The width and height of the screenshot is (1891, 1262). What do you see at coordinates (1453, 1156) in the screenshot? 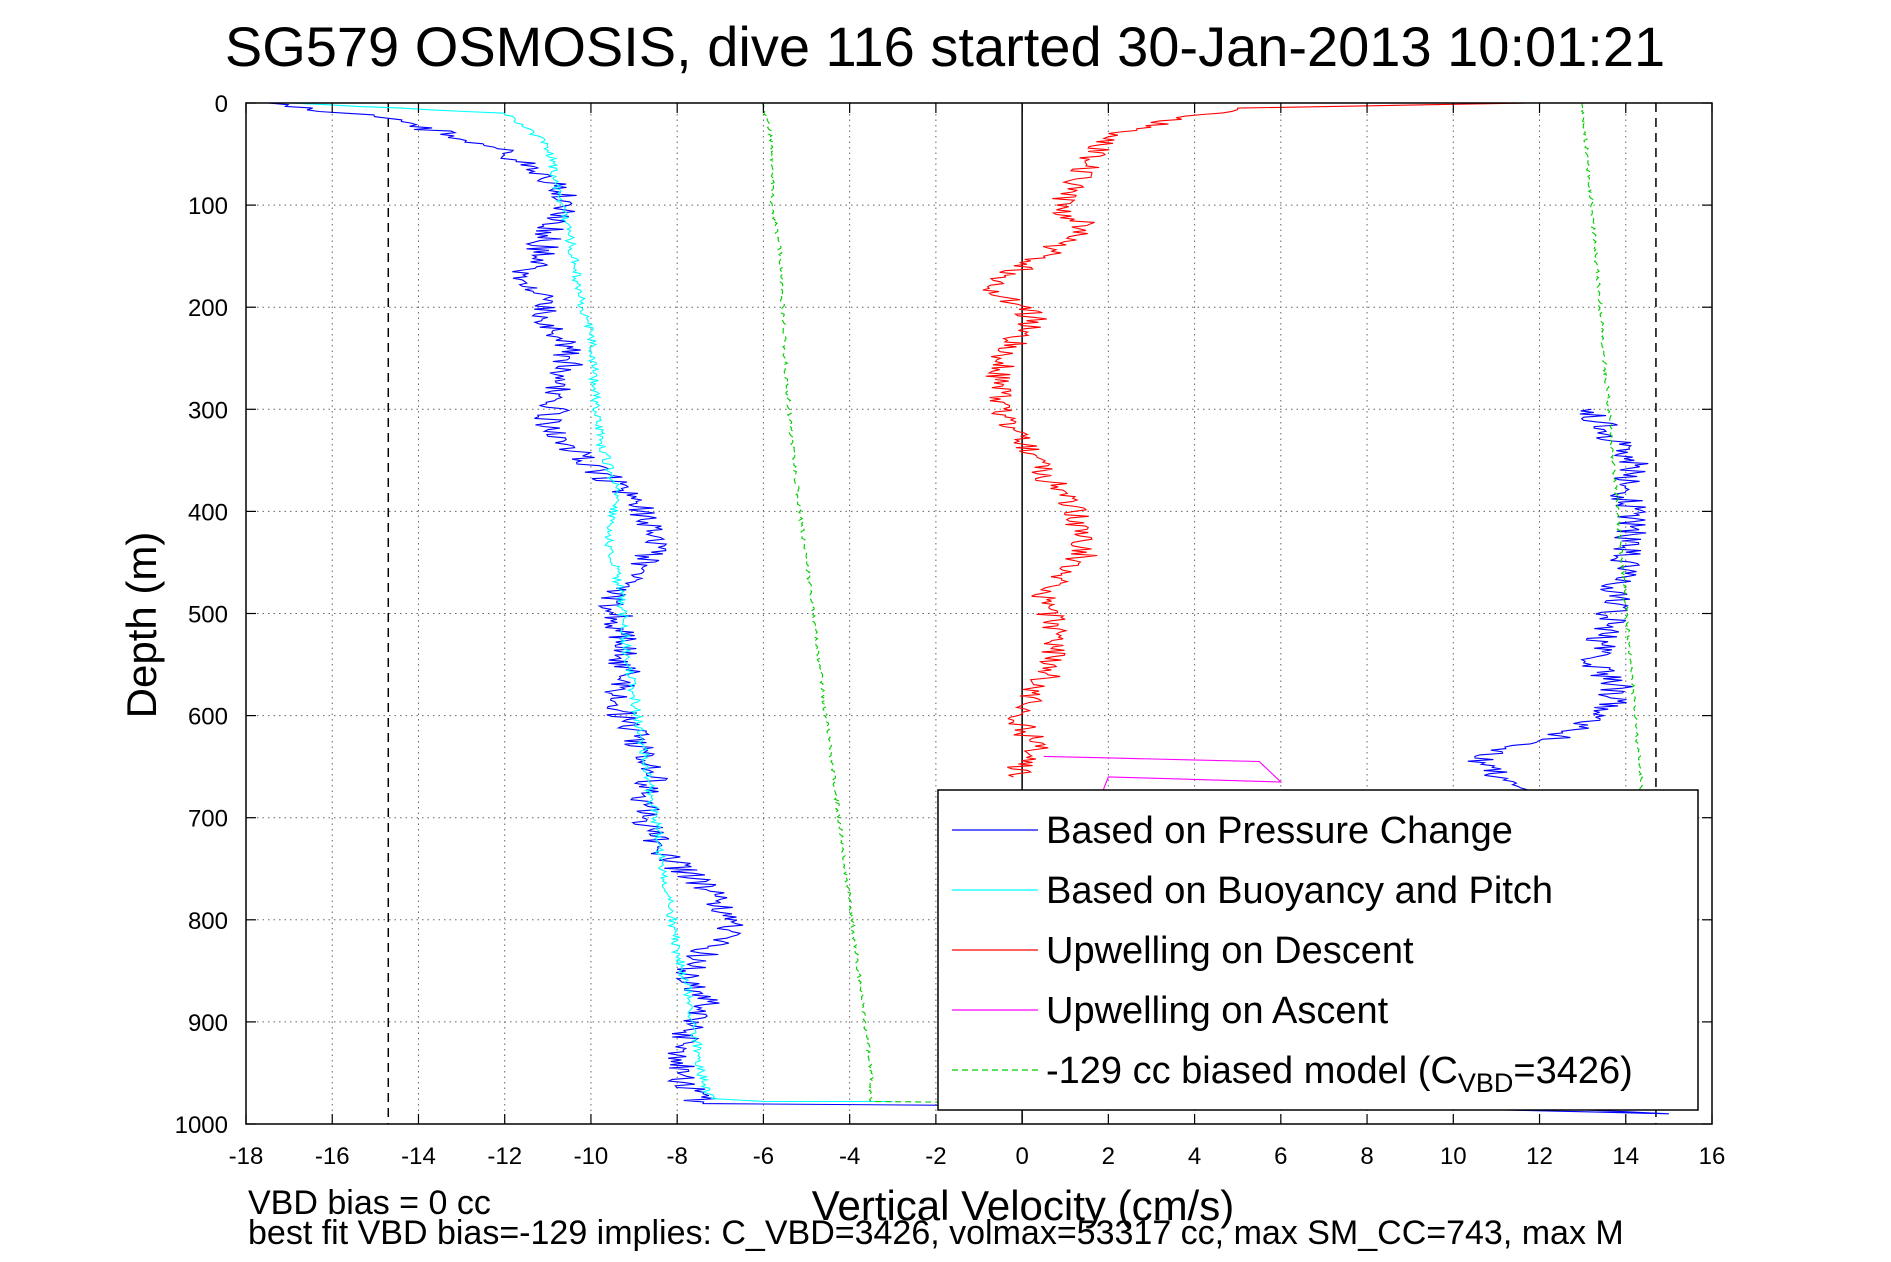
I see `x-tick-label: 10` at bounding box center [1453, 1156].